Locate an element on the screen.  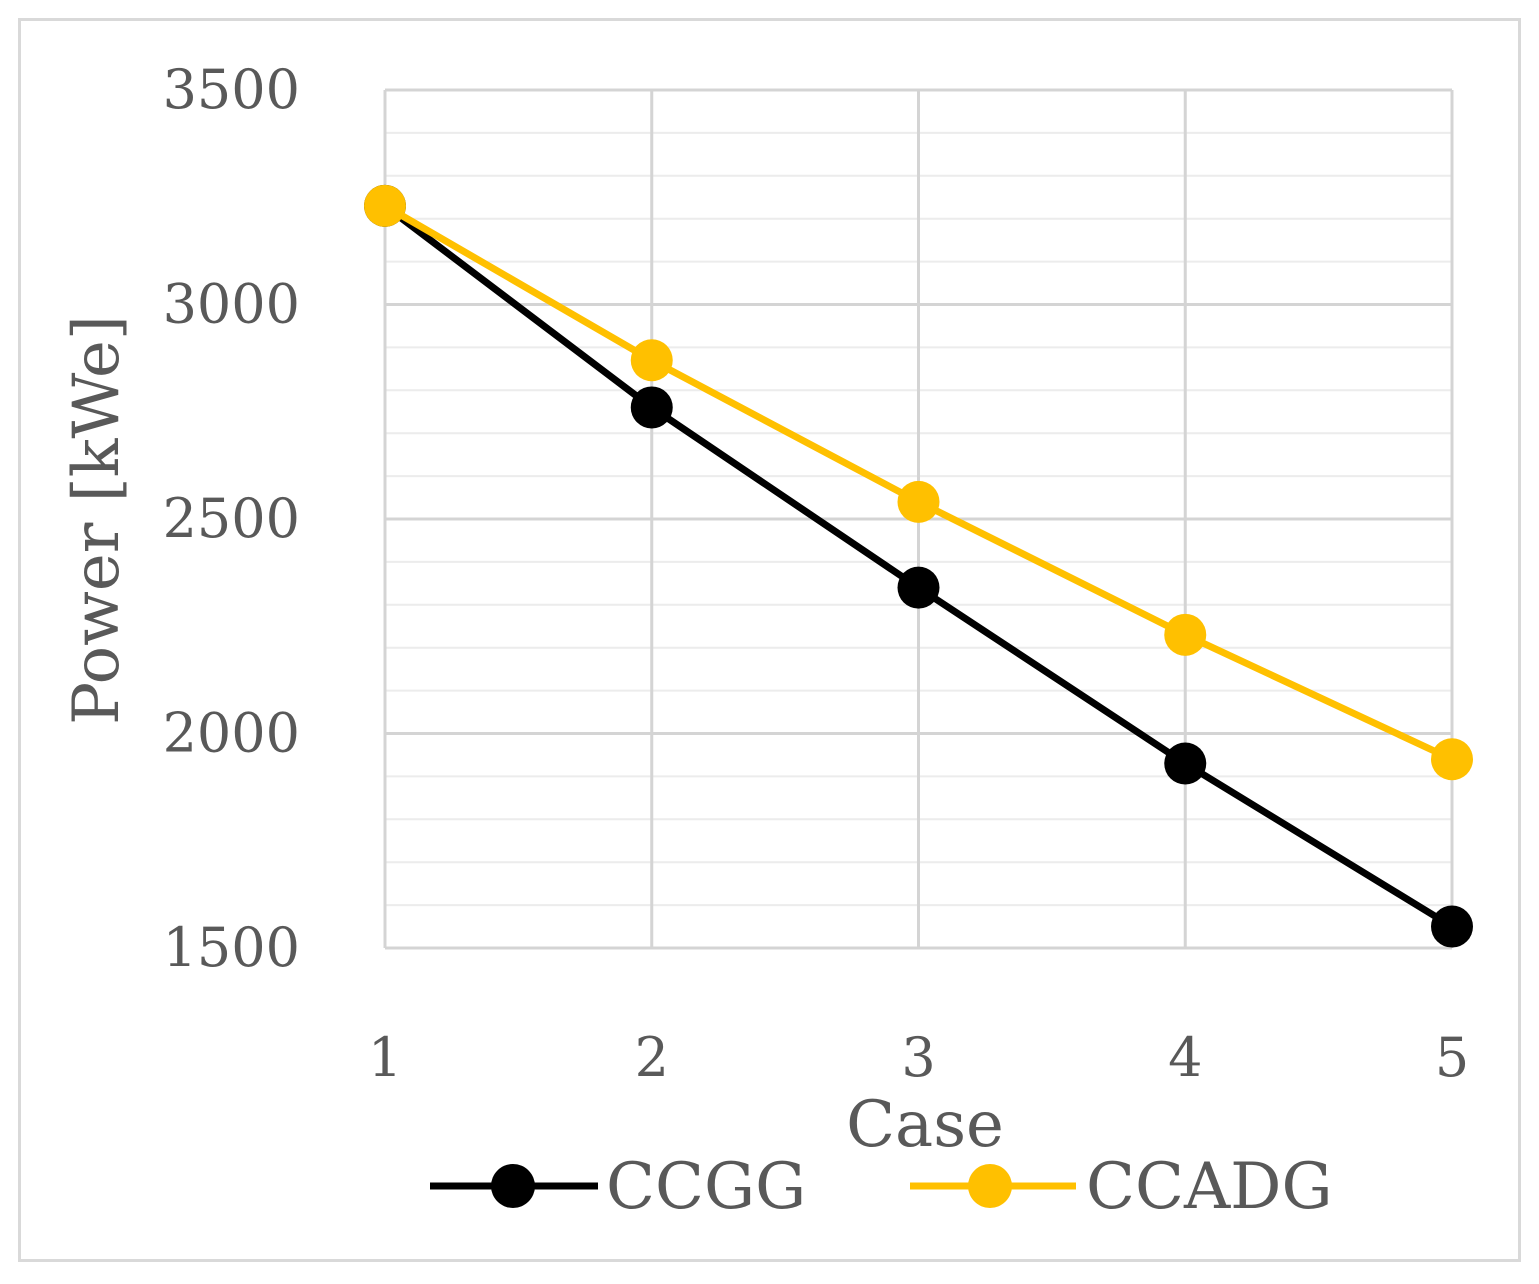
x-tick-label: 1 is located at coordinates (385, 1057).